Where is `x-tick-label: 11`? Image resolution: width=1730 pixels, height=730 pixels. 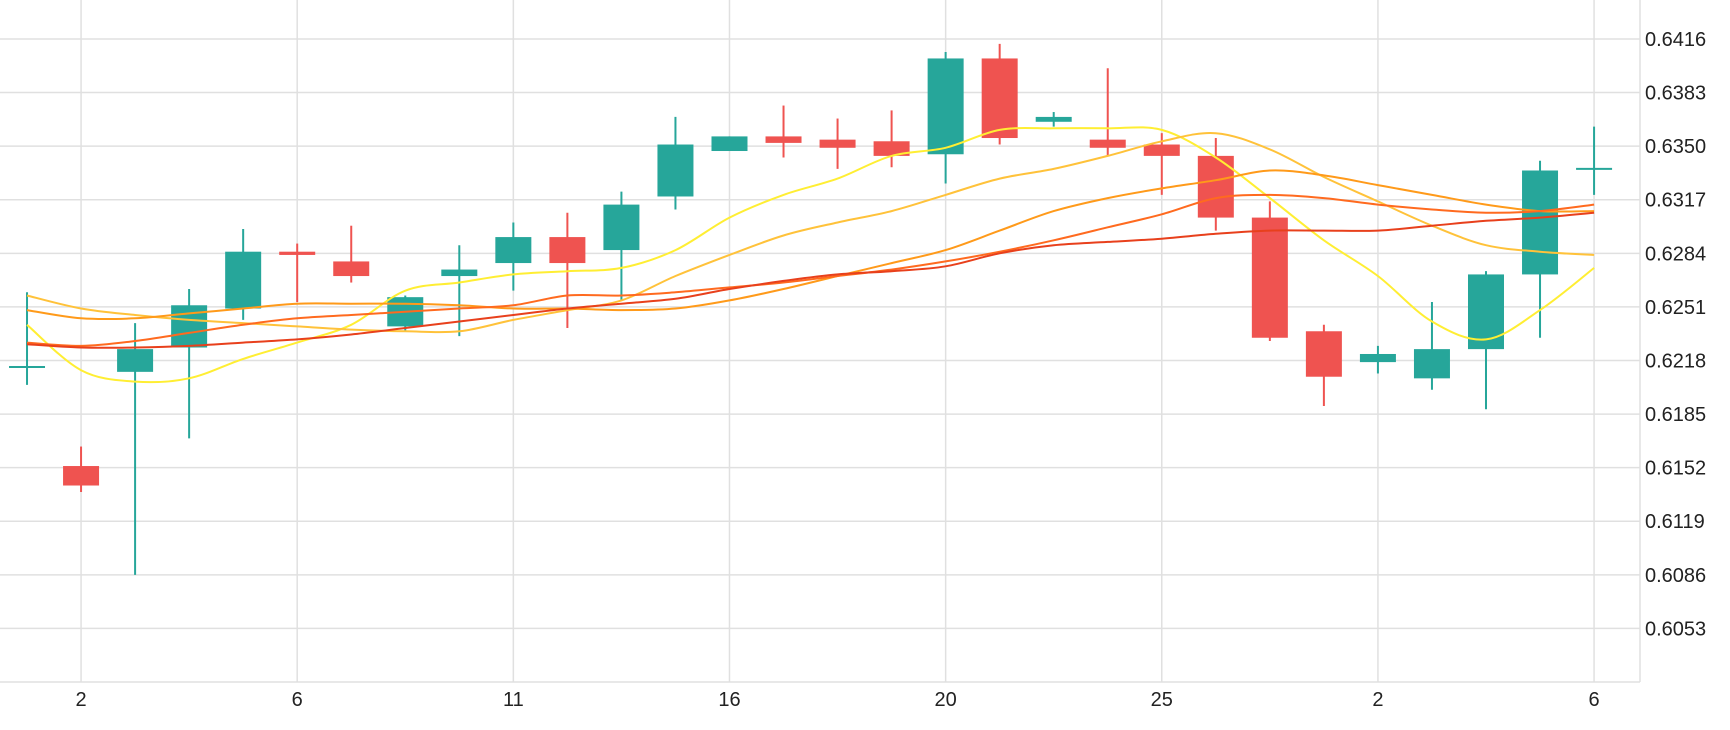
x-tick-label: 11 is located at coordinates (513, 700).